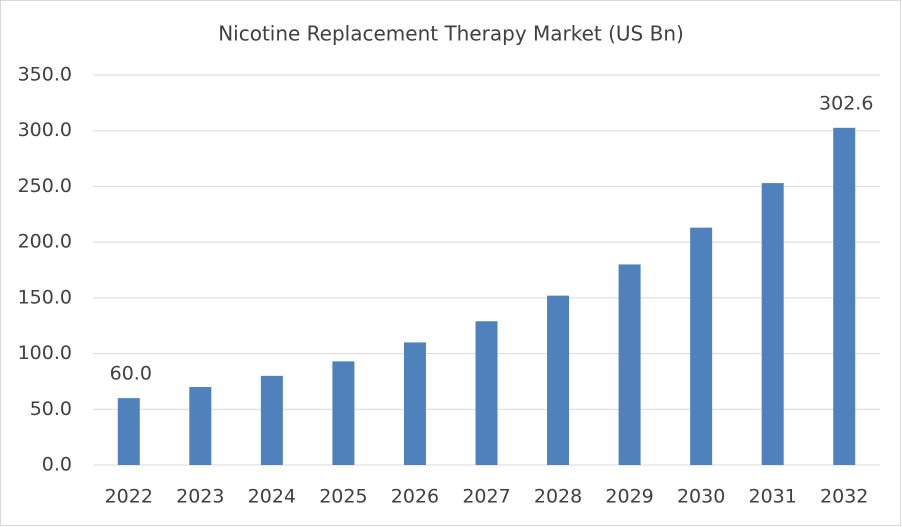 This screenshot has width=902, height=527. Describe the element at coordinates (343, 497) in the screenshot. I see `x-tick-label: 2025` at that location.